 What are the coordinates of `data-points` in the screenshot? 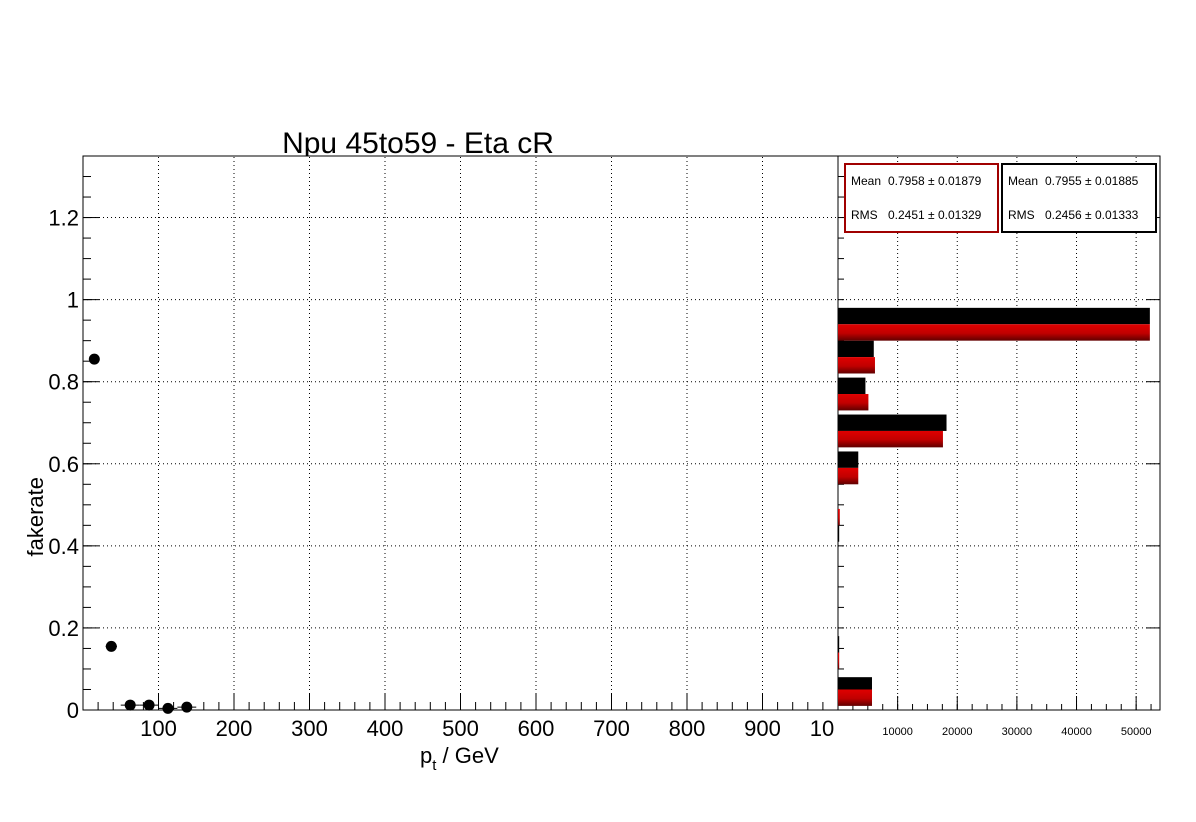 It's located at (142, 533).